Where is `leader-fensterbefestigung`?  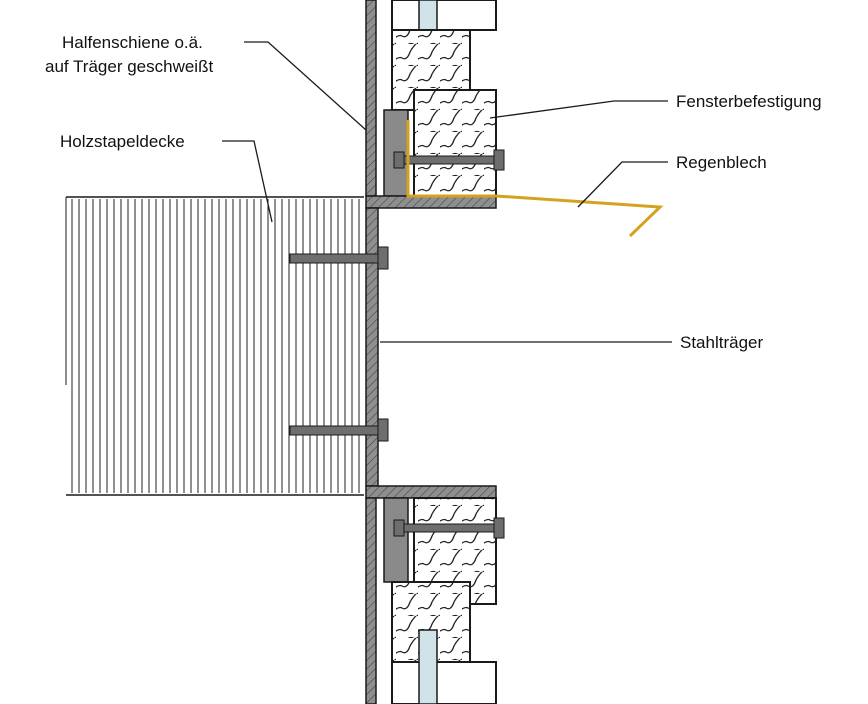
leader-fensterbefestigung is located at coordinates (578, 109).